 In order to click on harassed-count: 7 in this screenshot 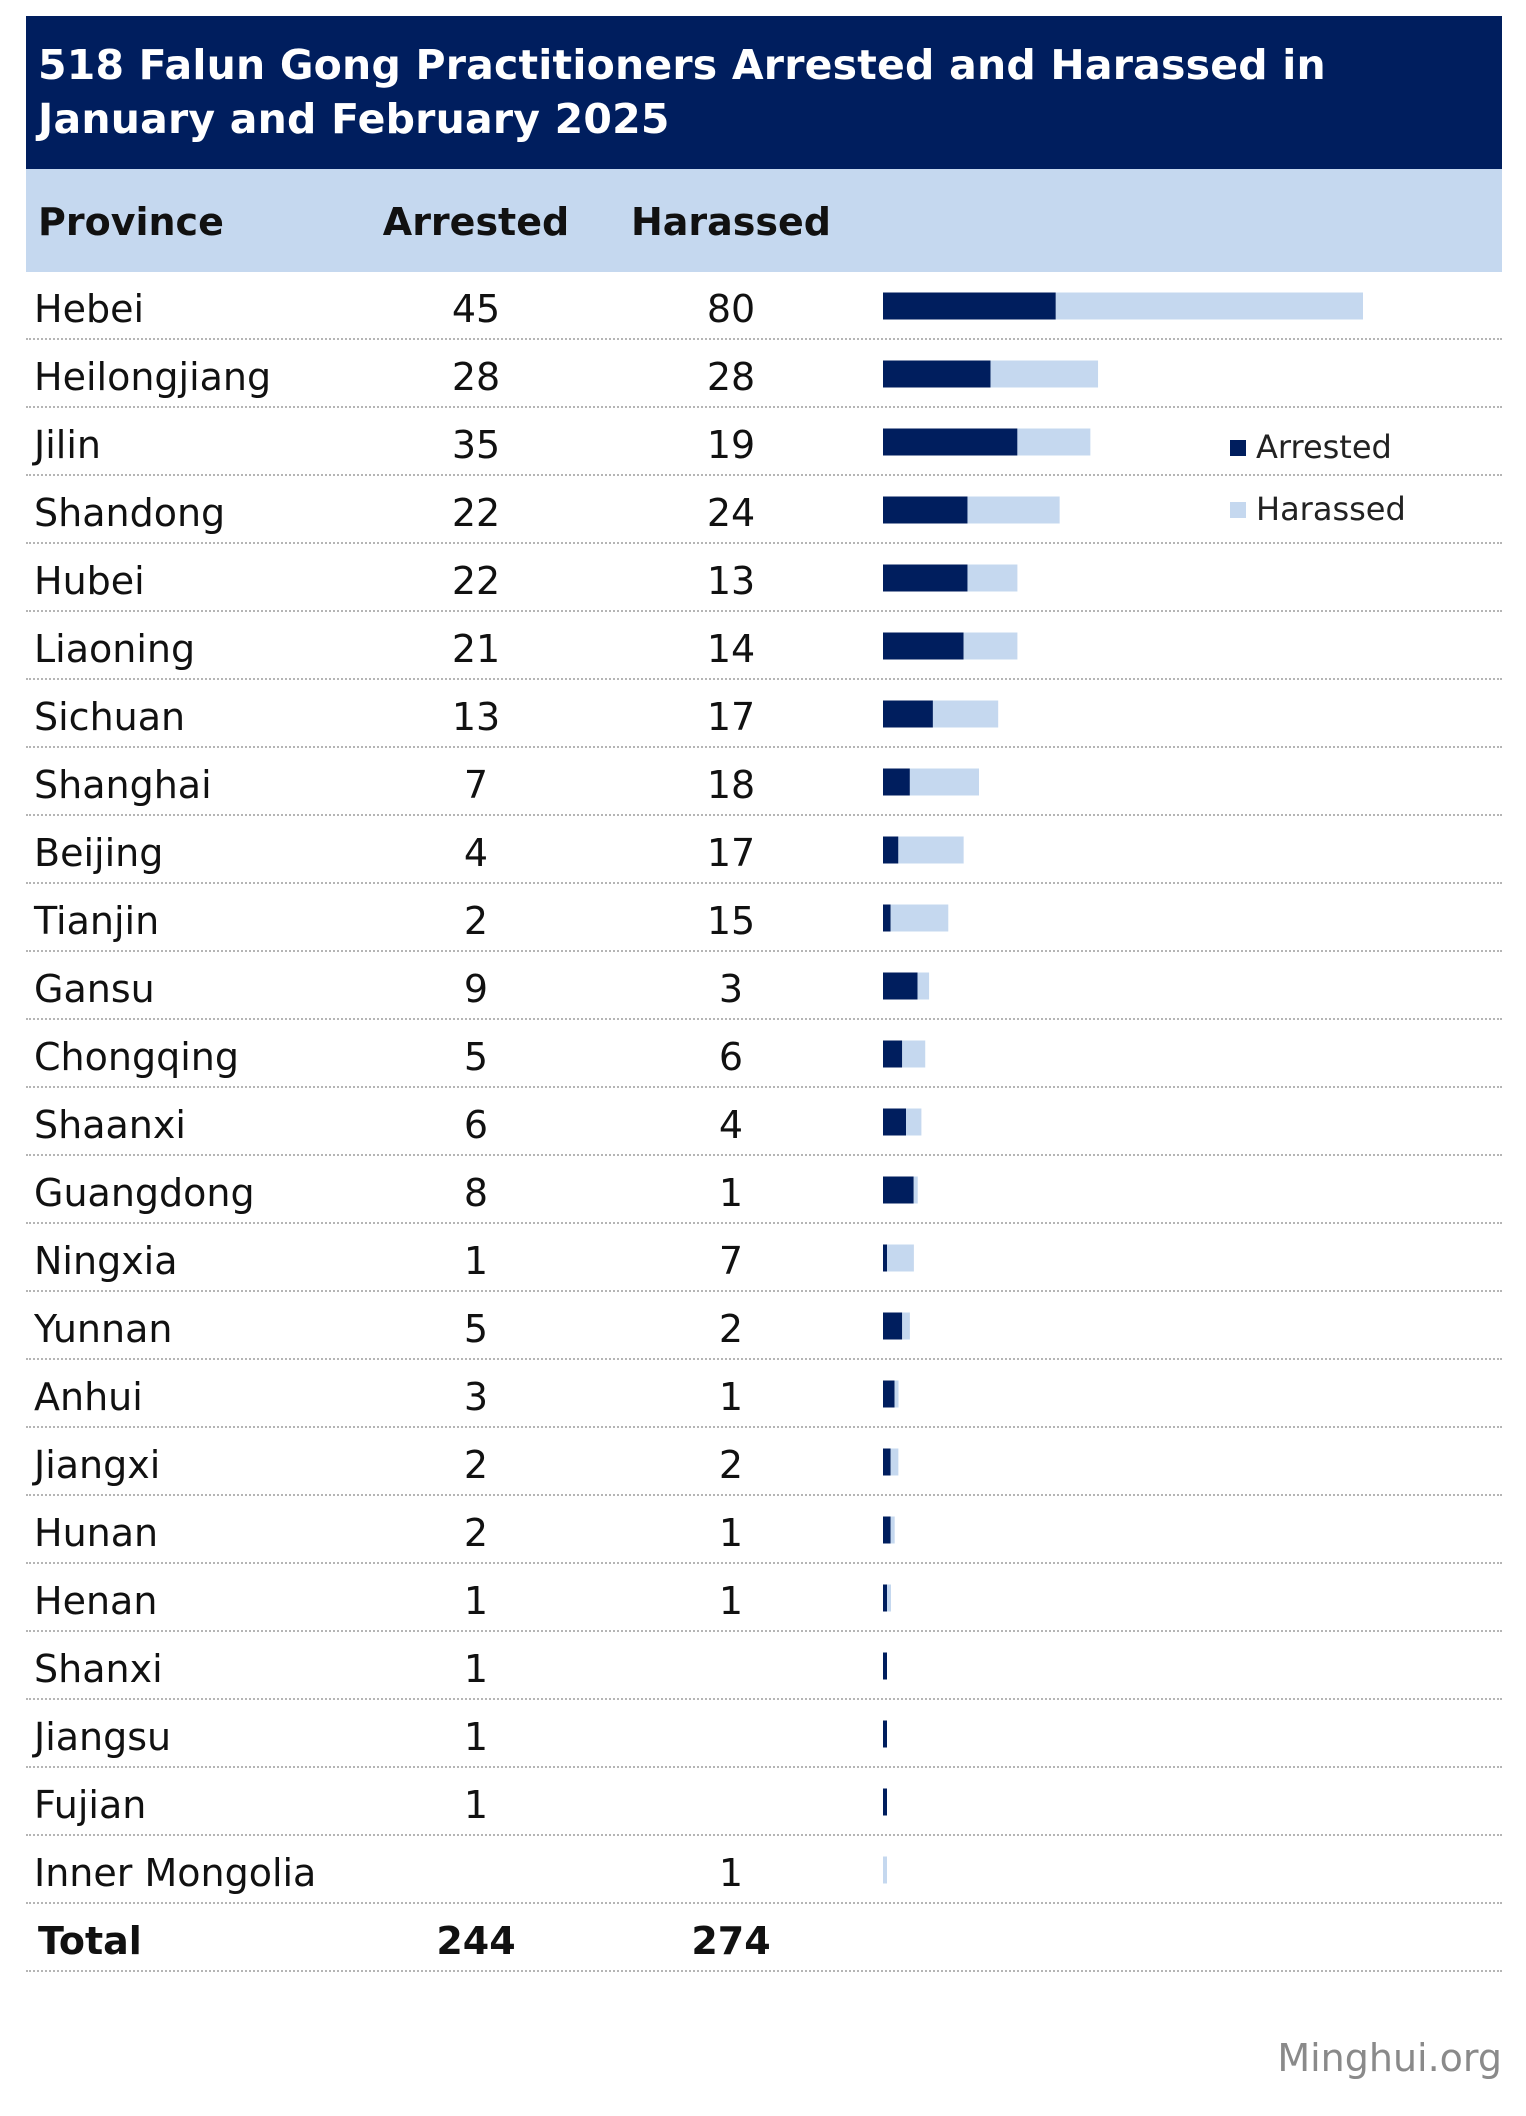, I will do `click(731, 1261)`.